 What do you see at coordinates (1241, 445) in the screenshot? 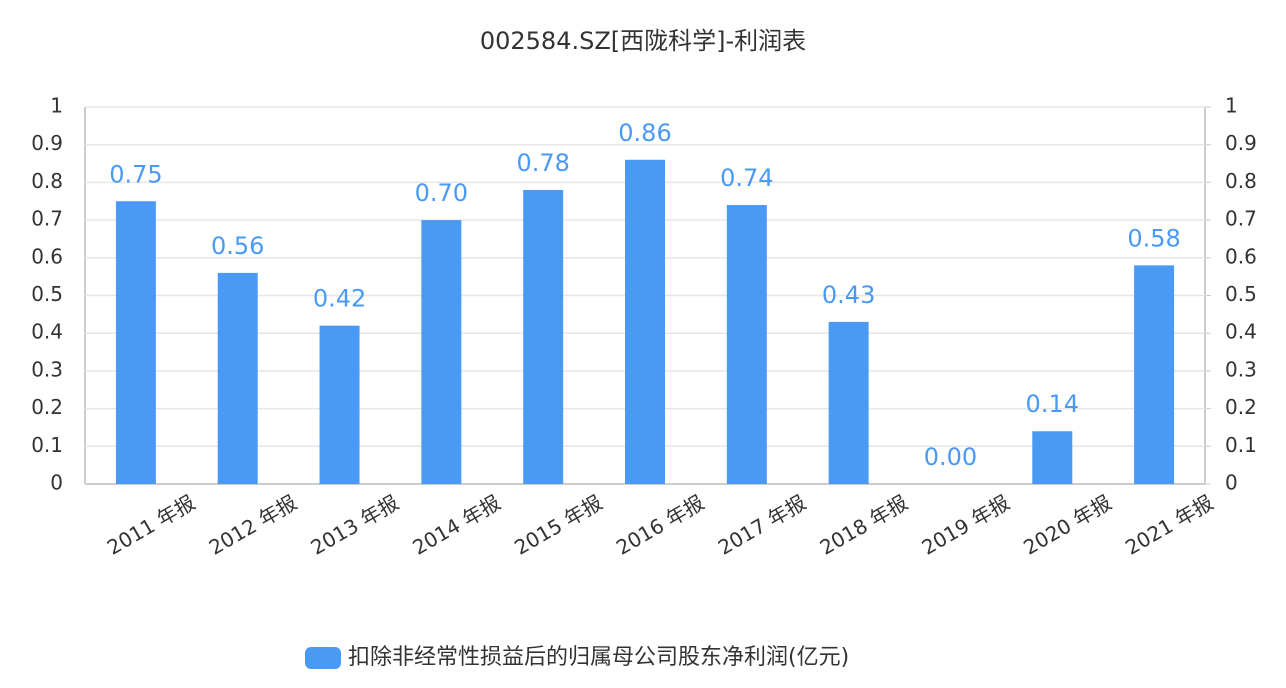
I see `y2-tick-label: 0.1` at bounding box center [1241, 445].